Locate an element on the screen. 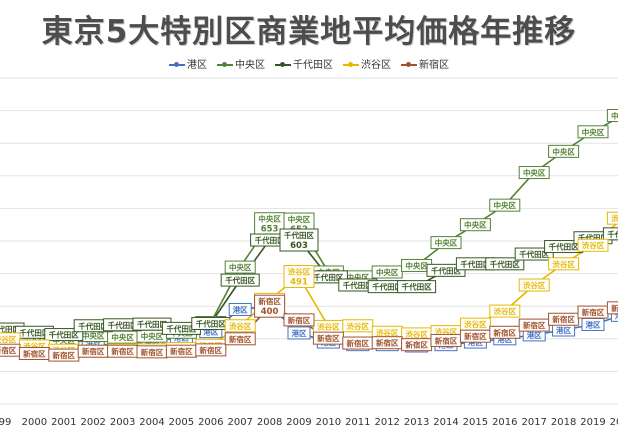 The image size is (618, 440). x-tick-label: 2006 is located at coordinates (210, 422).